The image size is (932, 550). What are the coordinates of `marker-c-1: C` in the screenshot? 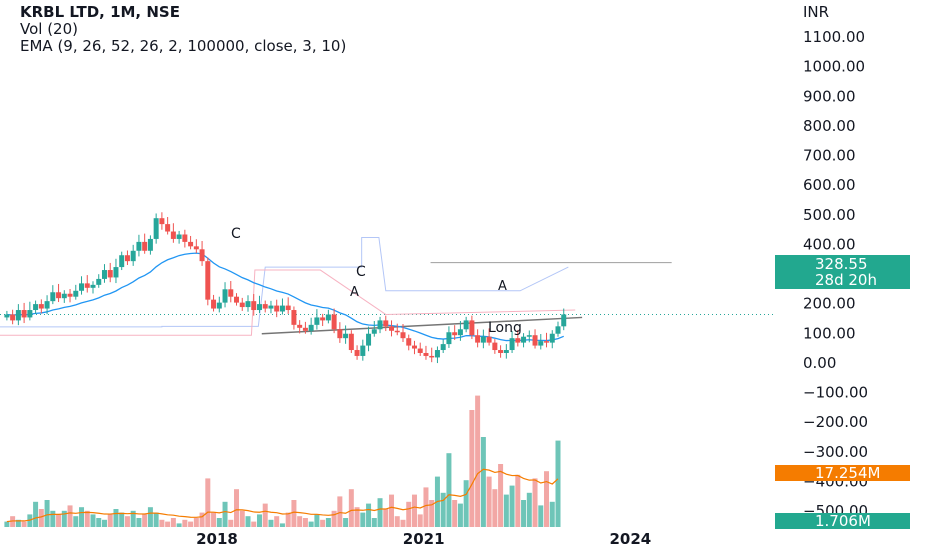 It's located at (236, 234).